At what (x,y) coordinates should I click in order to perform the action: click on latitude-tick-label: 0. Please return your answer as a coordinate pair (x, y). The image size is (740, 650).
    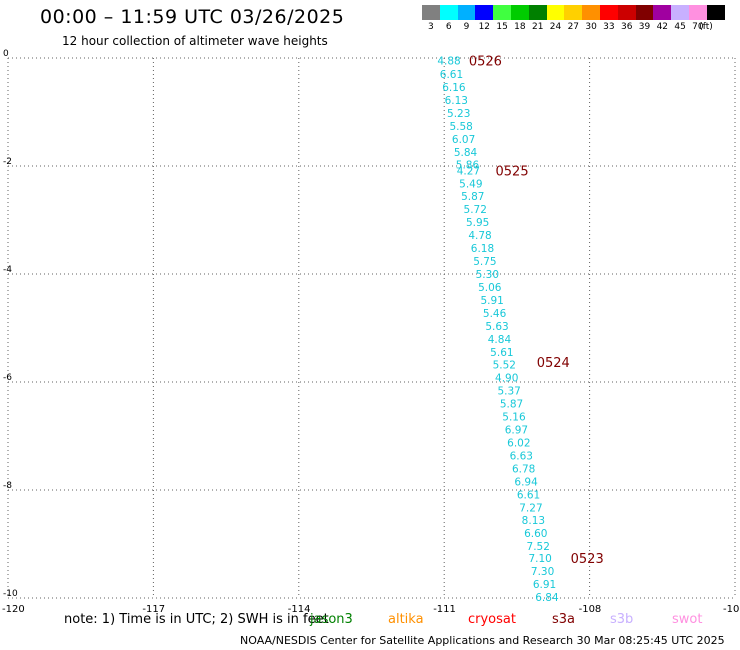
    Looking at the image, I should click on (6, 54).